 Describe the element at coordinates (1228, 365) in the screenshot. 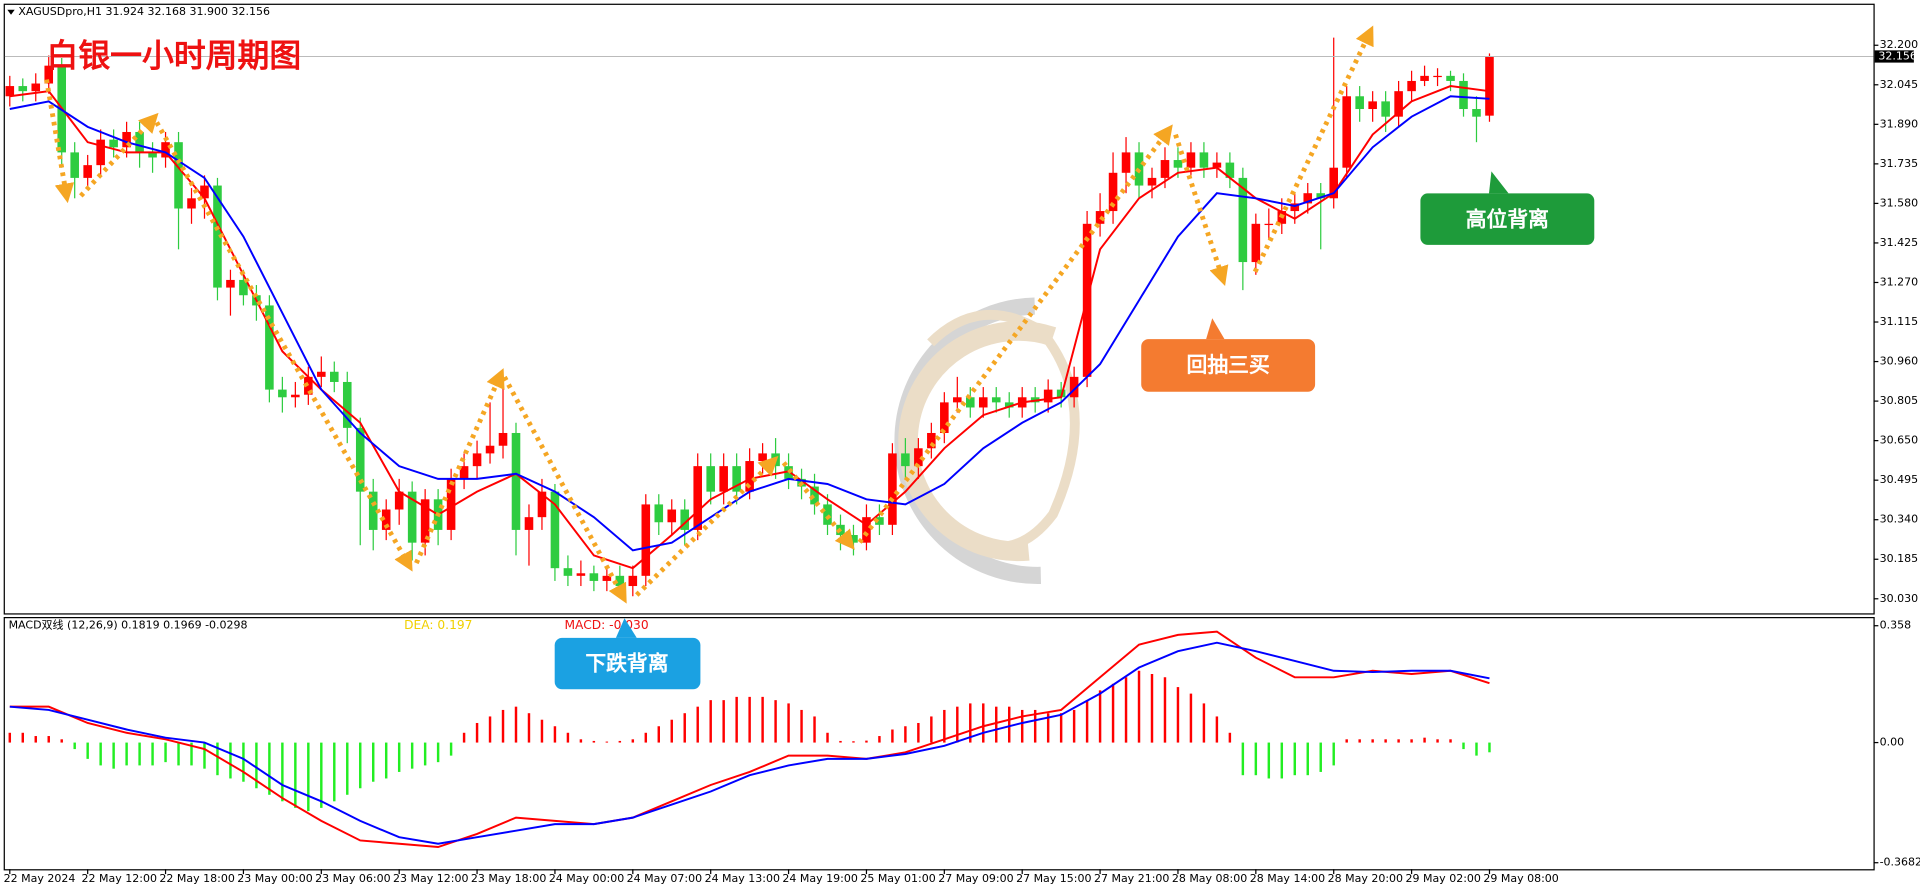

I see `callout-text: 回抽三买` at that location.